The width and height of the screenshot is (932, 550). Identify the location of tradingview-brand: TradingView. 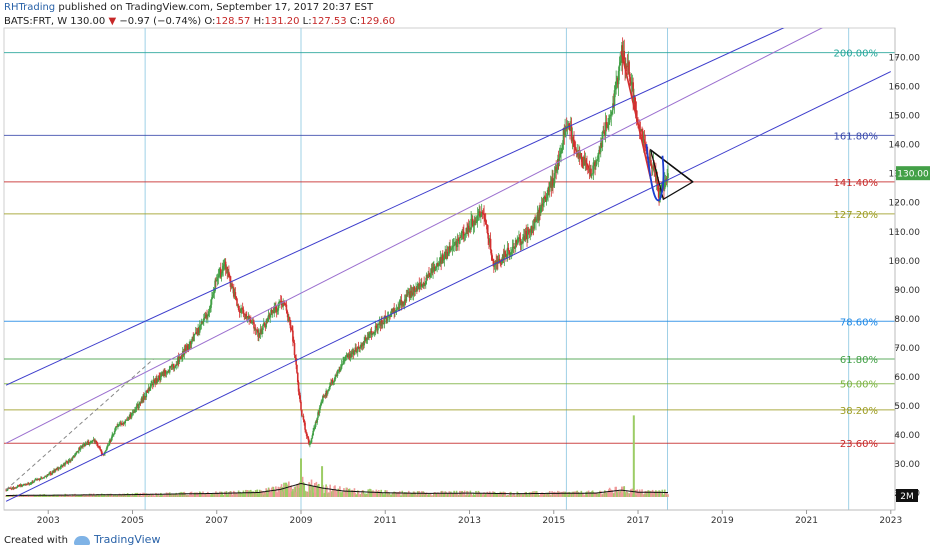
(127, 539).